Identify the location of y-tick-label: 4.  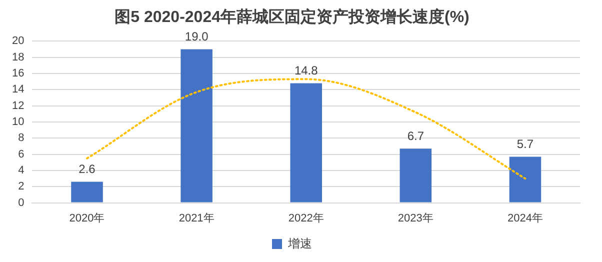
(21, 170).